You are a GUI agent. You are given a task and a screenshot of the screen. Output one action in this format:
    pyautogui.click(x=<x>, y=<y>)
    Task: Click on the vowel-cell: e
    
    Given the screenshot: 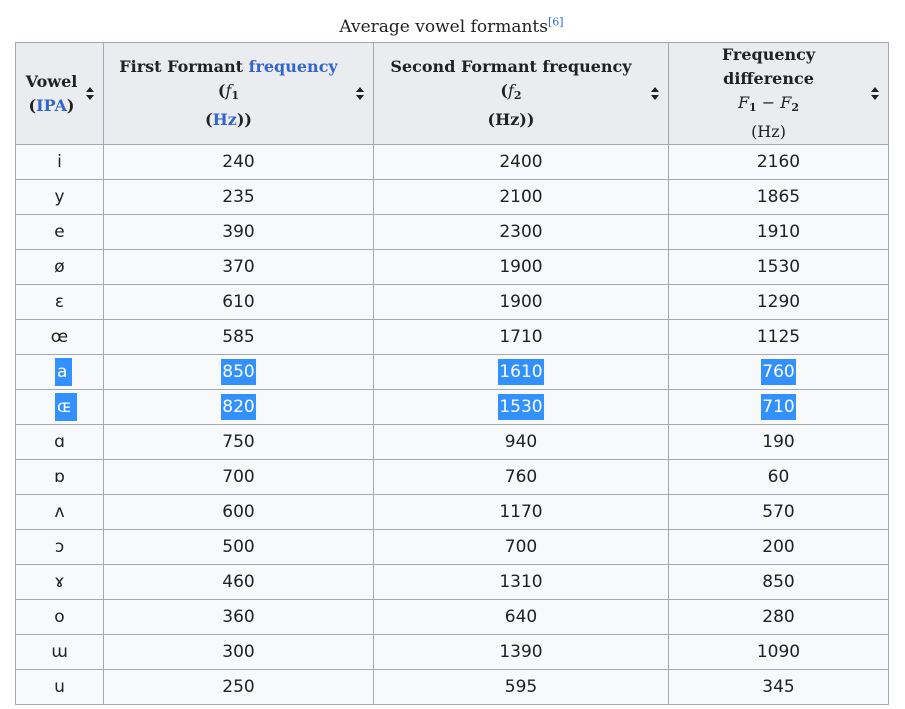 What is the action you would take?
    pyautogui.click(x=59, y=232)
    